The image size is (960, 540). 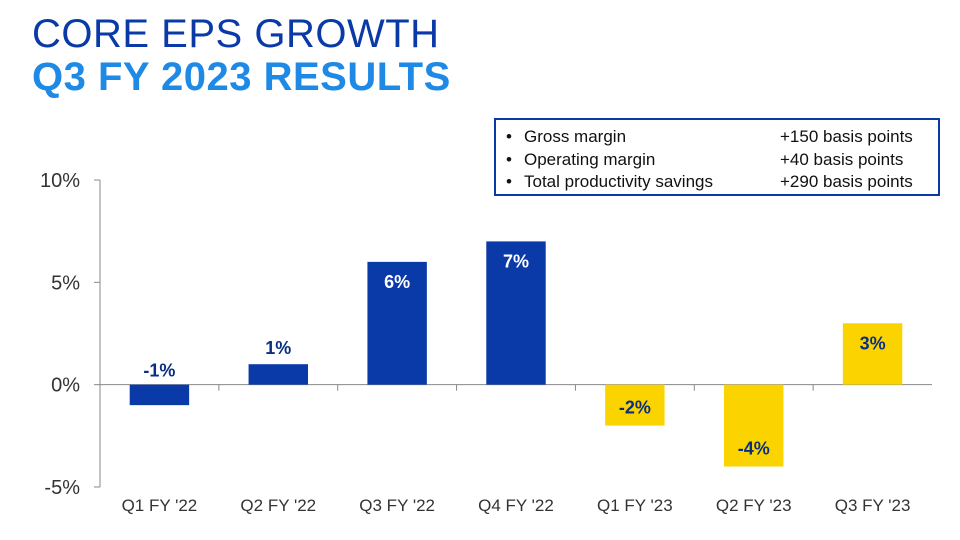 What do you see at coordinates (618, 181) in the screenshot?
I see `info-label: Total productivity savings` at bounding box center [618, 181].